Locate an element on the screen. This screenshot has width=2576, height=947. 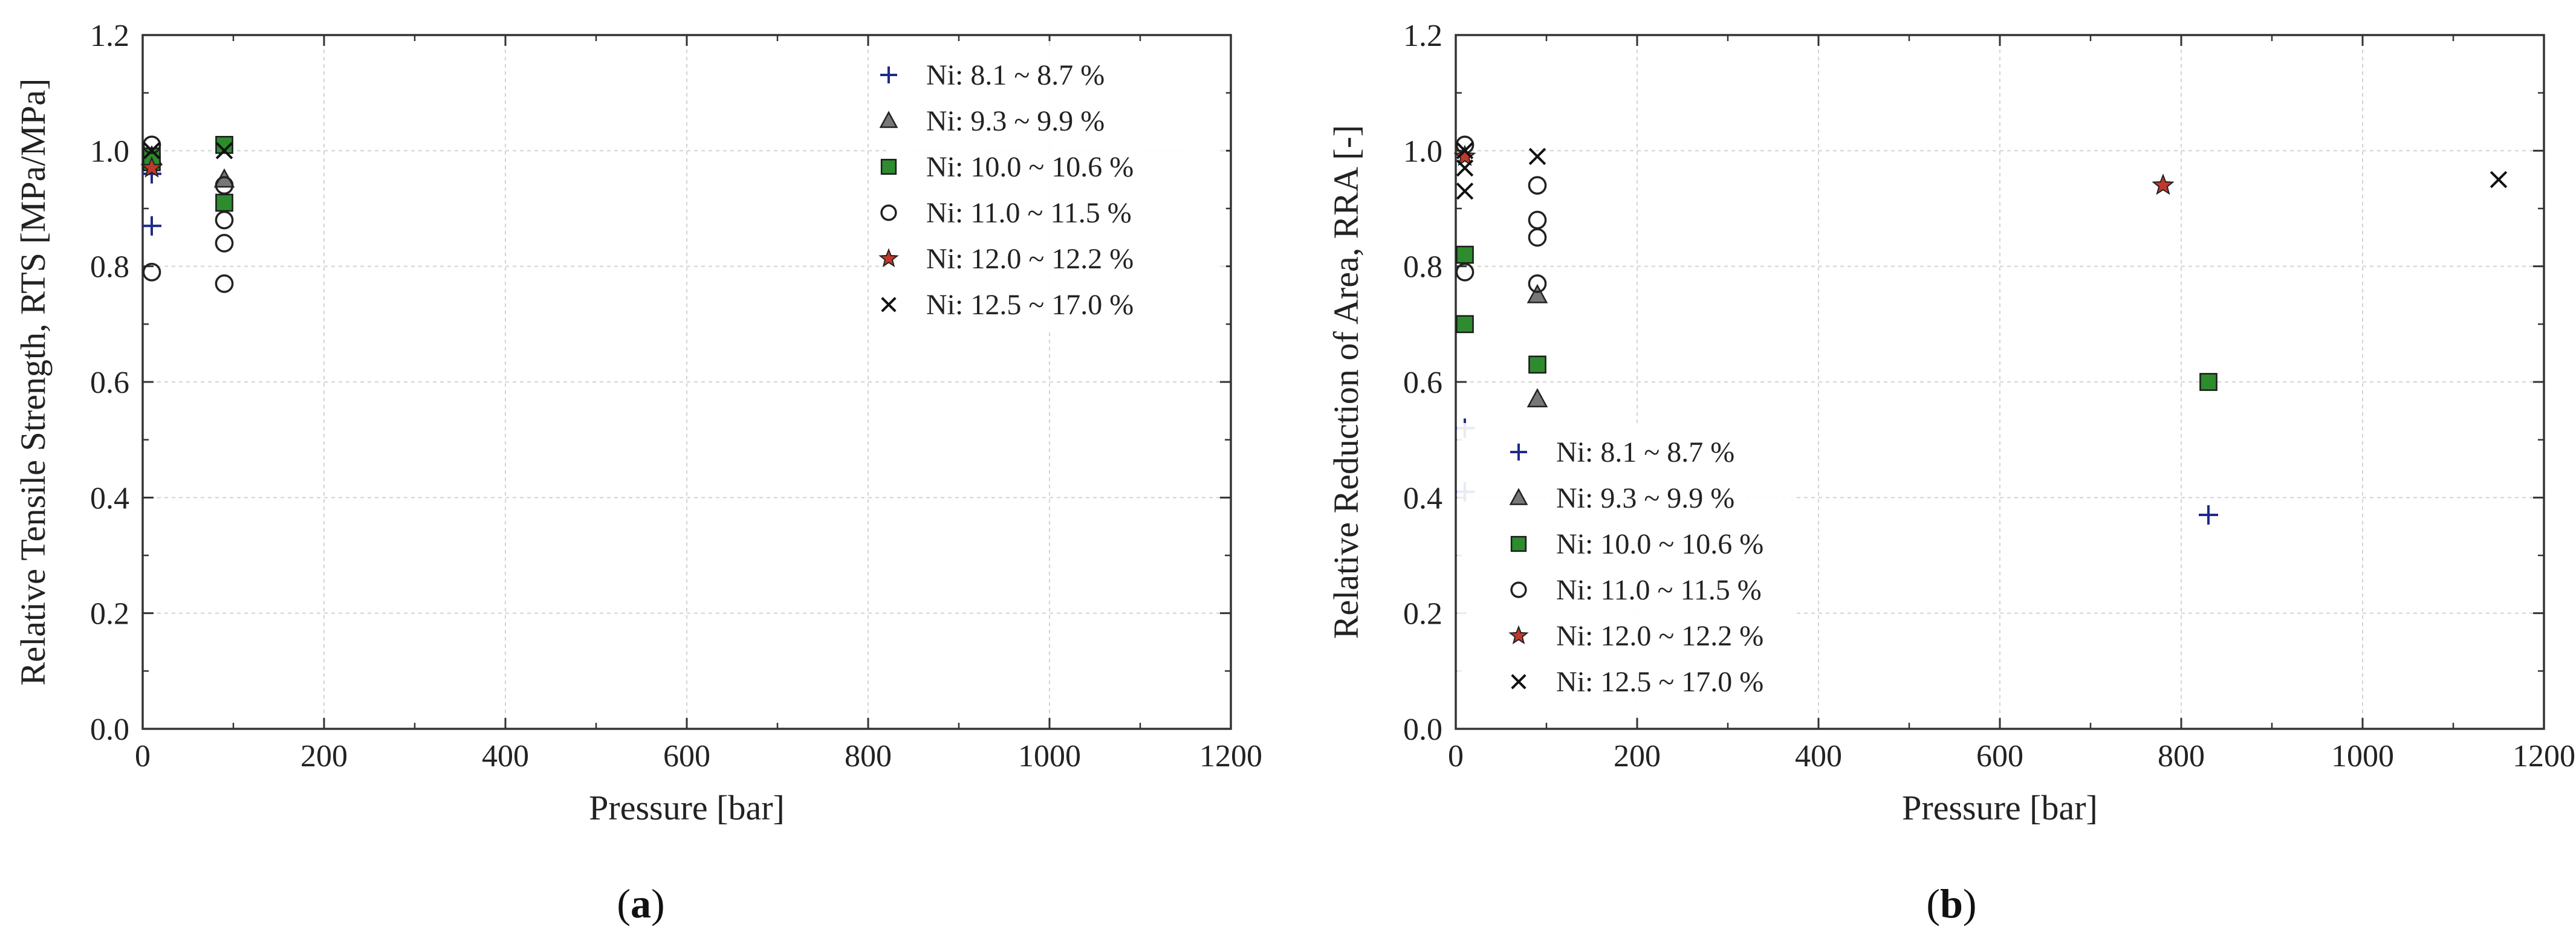
panel-caption: (a) is located at coordinates (641, 903).